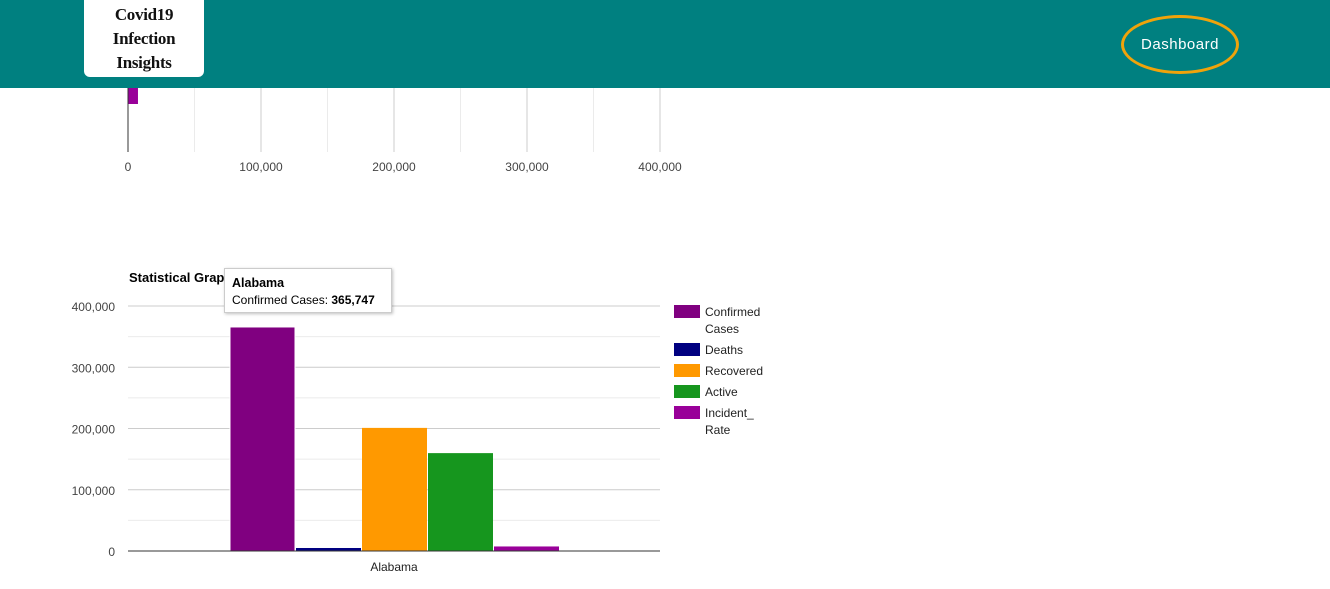 This screenshot has width=1330, height=589. I want to click on x-category-label: Alabama, so click(394, 567).